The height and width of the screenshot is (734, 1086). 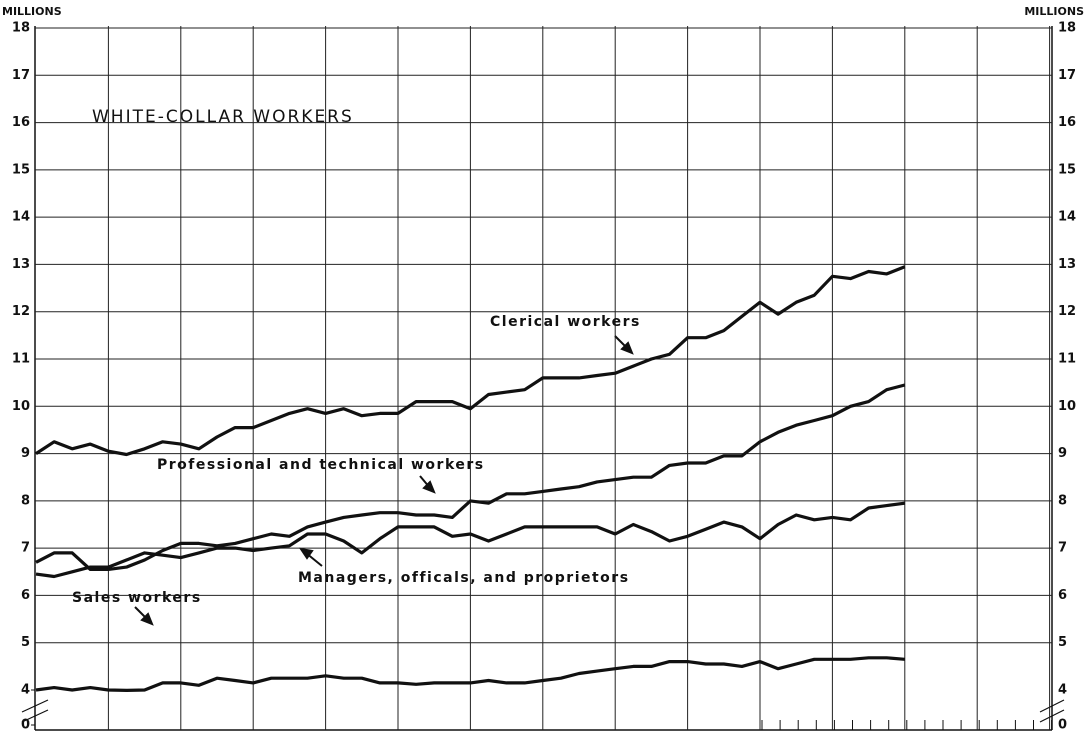 I want to click on y-tick-label: 15, so click(x=21, y=169).